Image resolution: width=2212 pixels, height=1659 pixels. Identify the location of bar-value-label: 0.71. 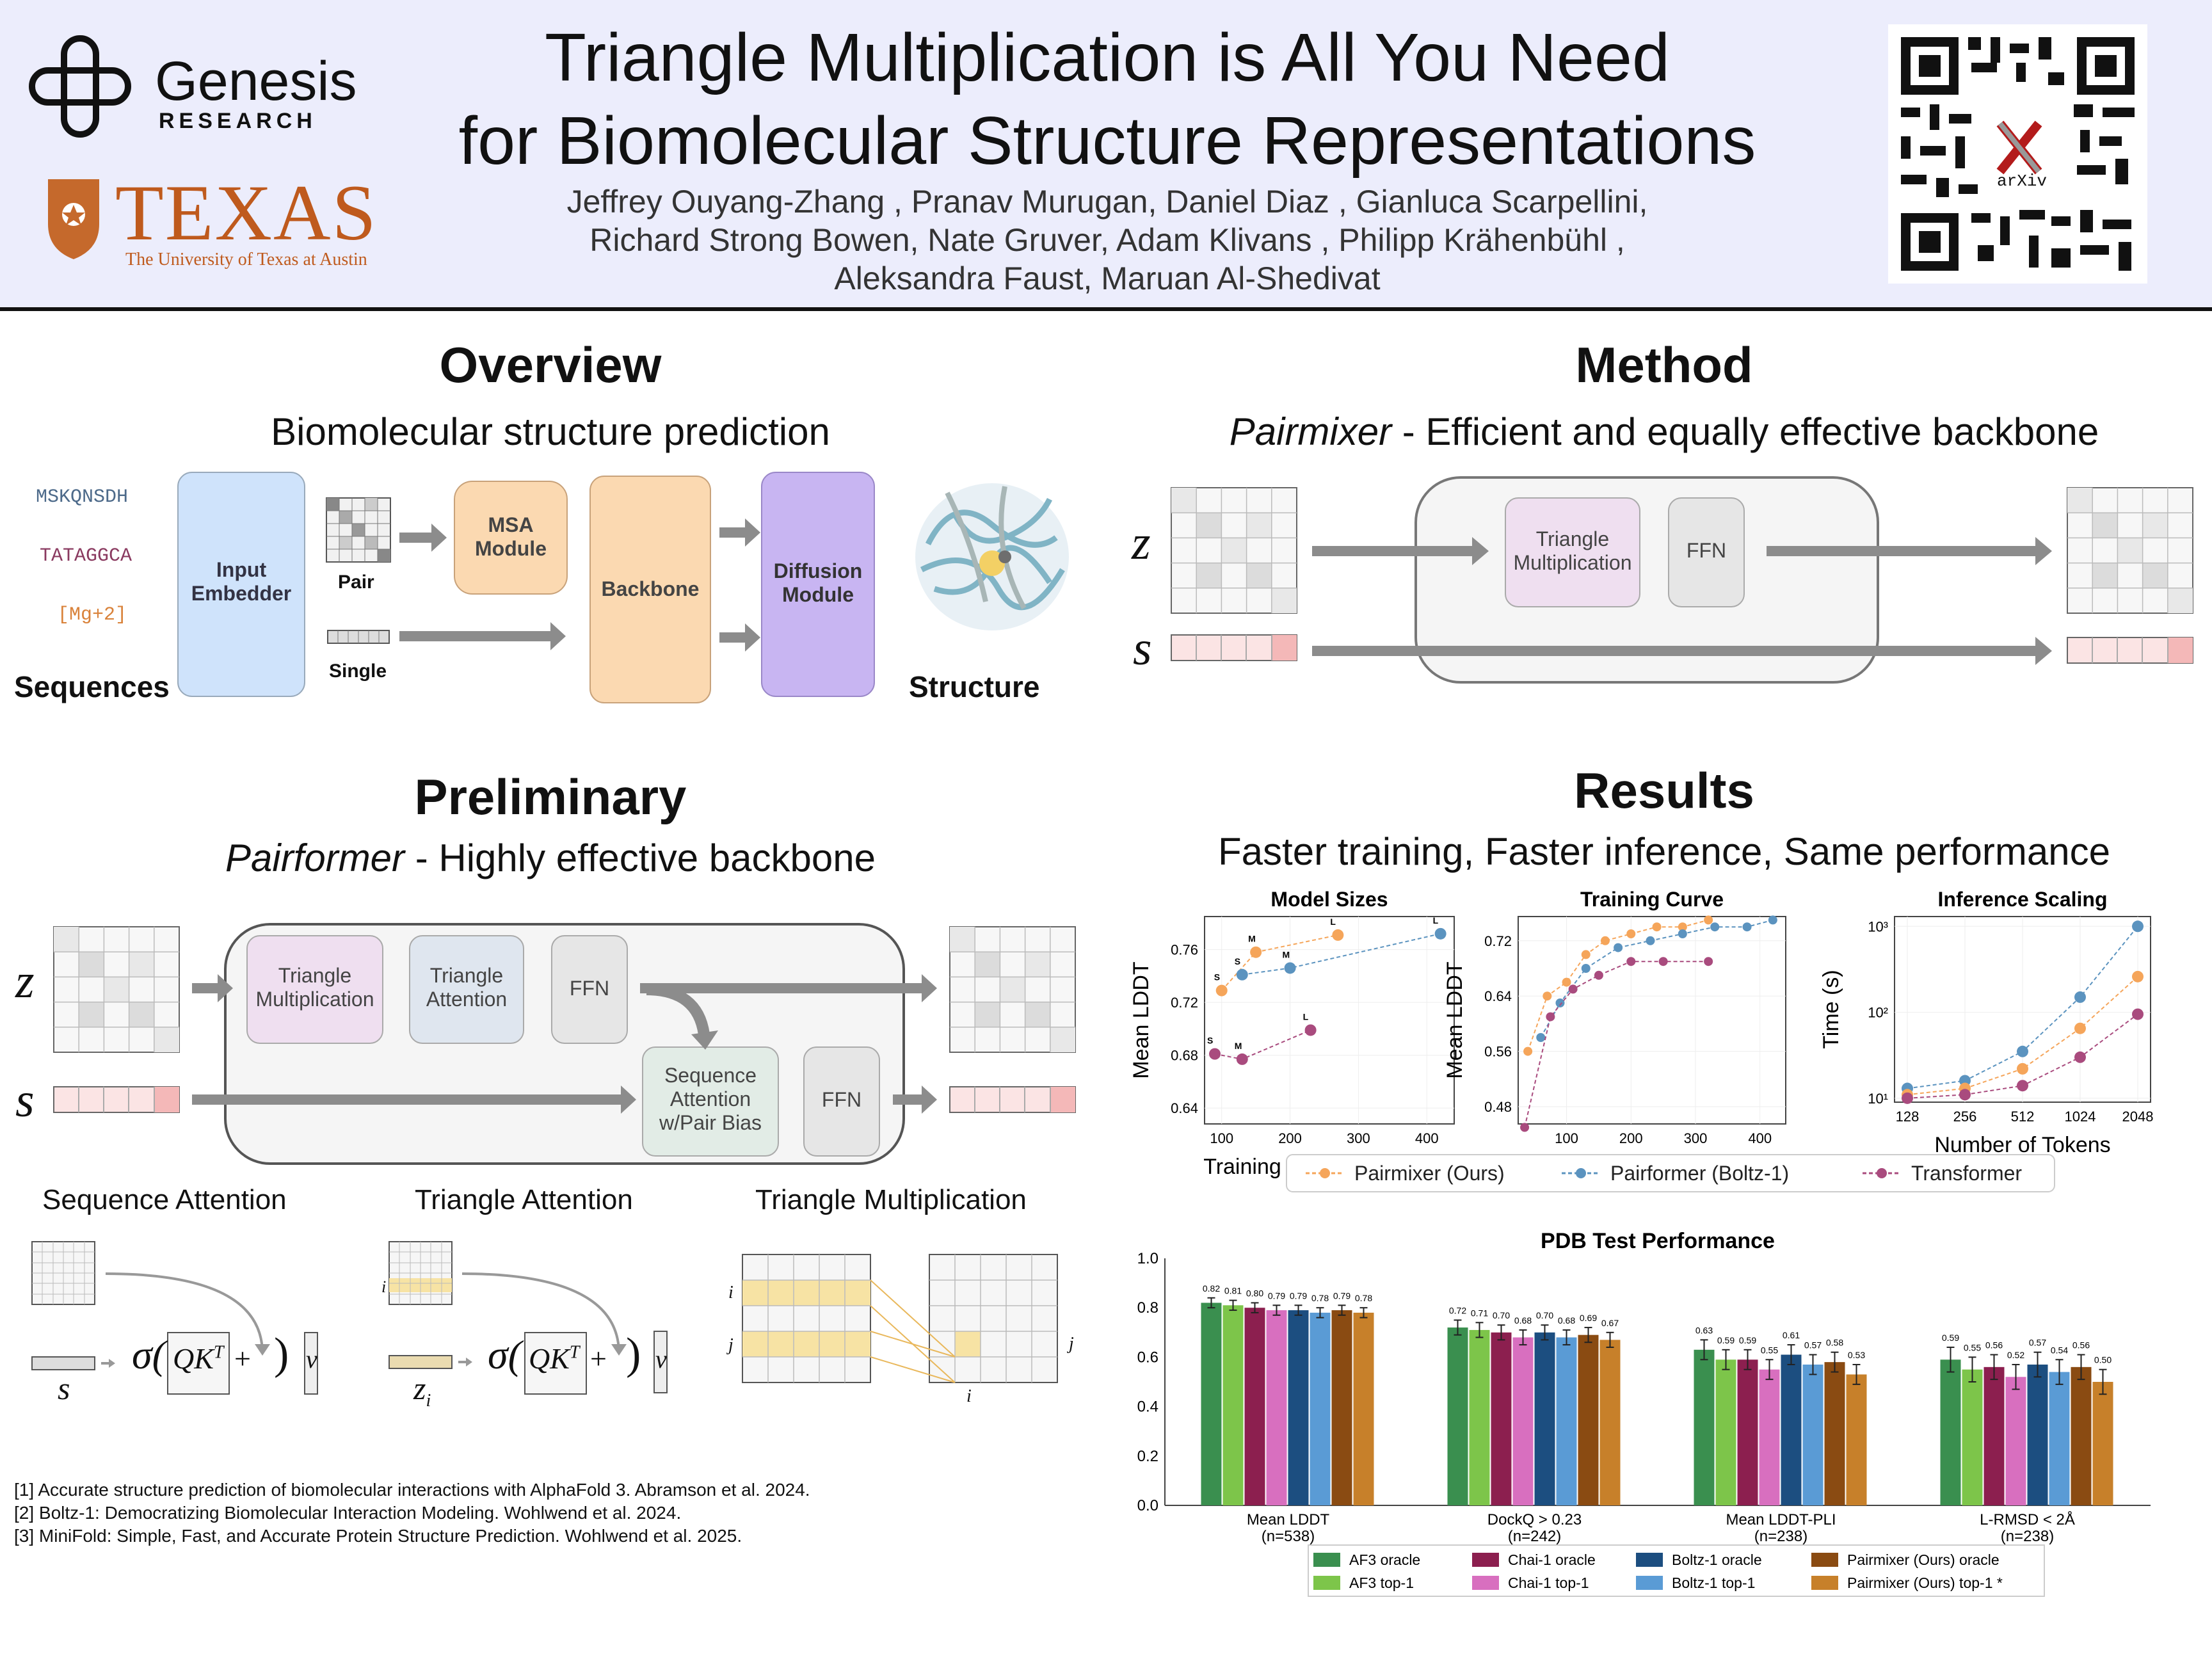
(1479, 1313).